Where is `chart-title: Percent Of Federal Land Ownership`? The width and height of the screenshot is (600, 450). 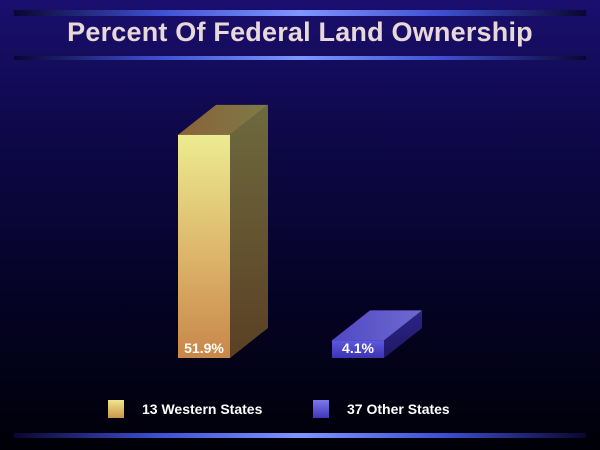
chart-title: Percent Of Federal Land Ownership is located at coordinates (300, 32).